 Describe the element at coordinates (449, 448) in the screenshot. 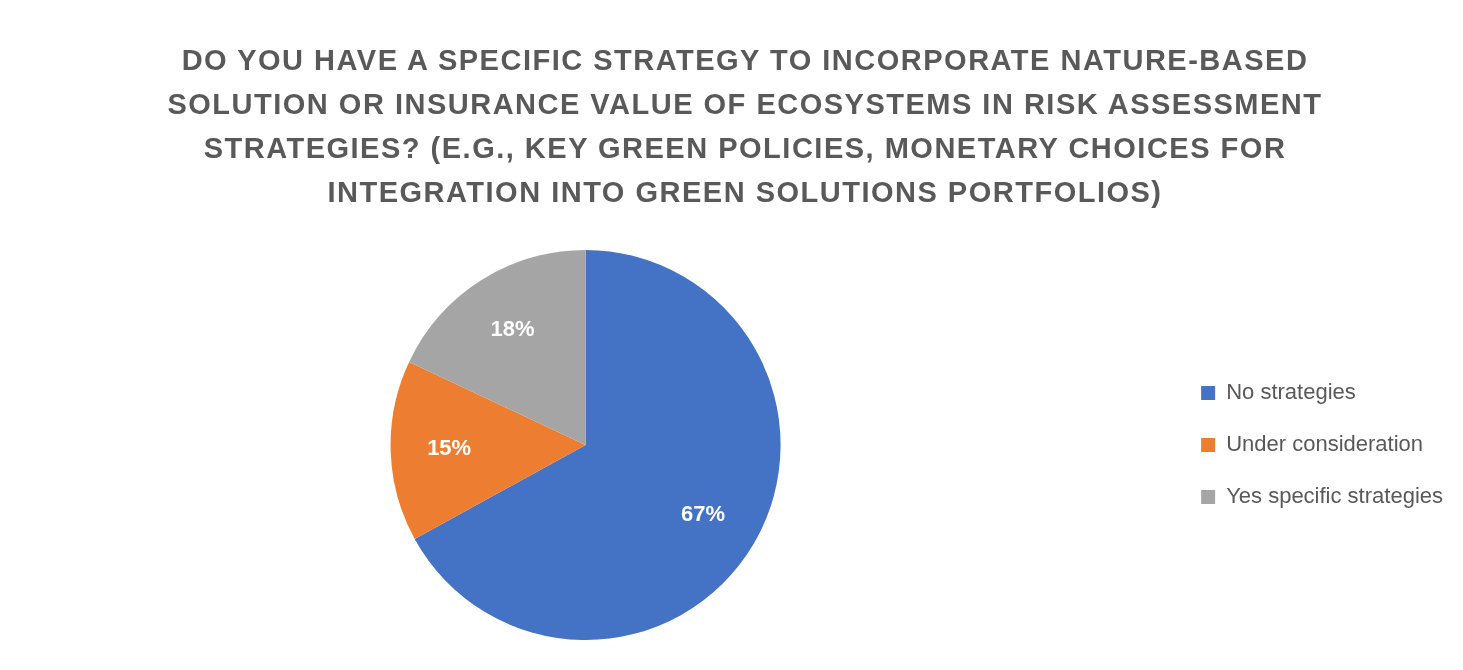

I see `data-label: 15%` at that location.